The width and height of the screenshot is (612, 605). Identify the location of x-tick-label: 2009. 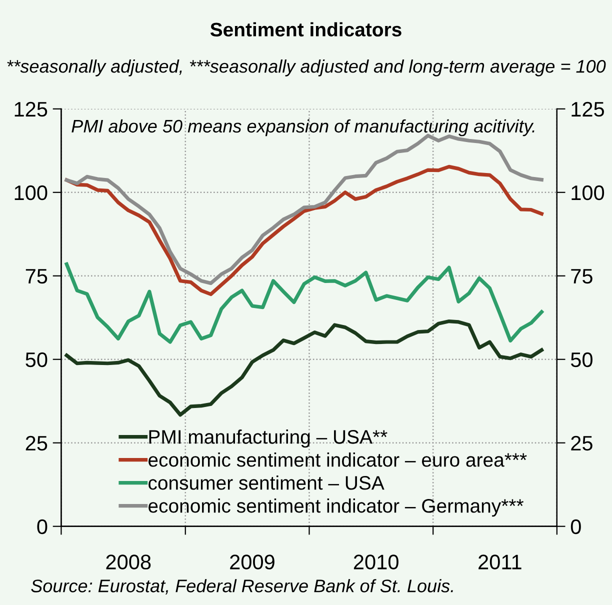
(252, 562).